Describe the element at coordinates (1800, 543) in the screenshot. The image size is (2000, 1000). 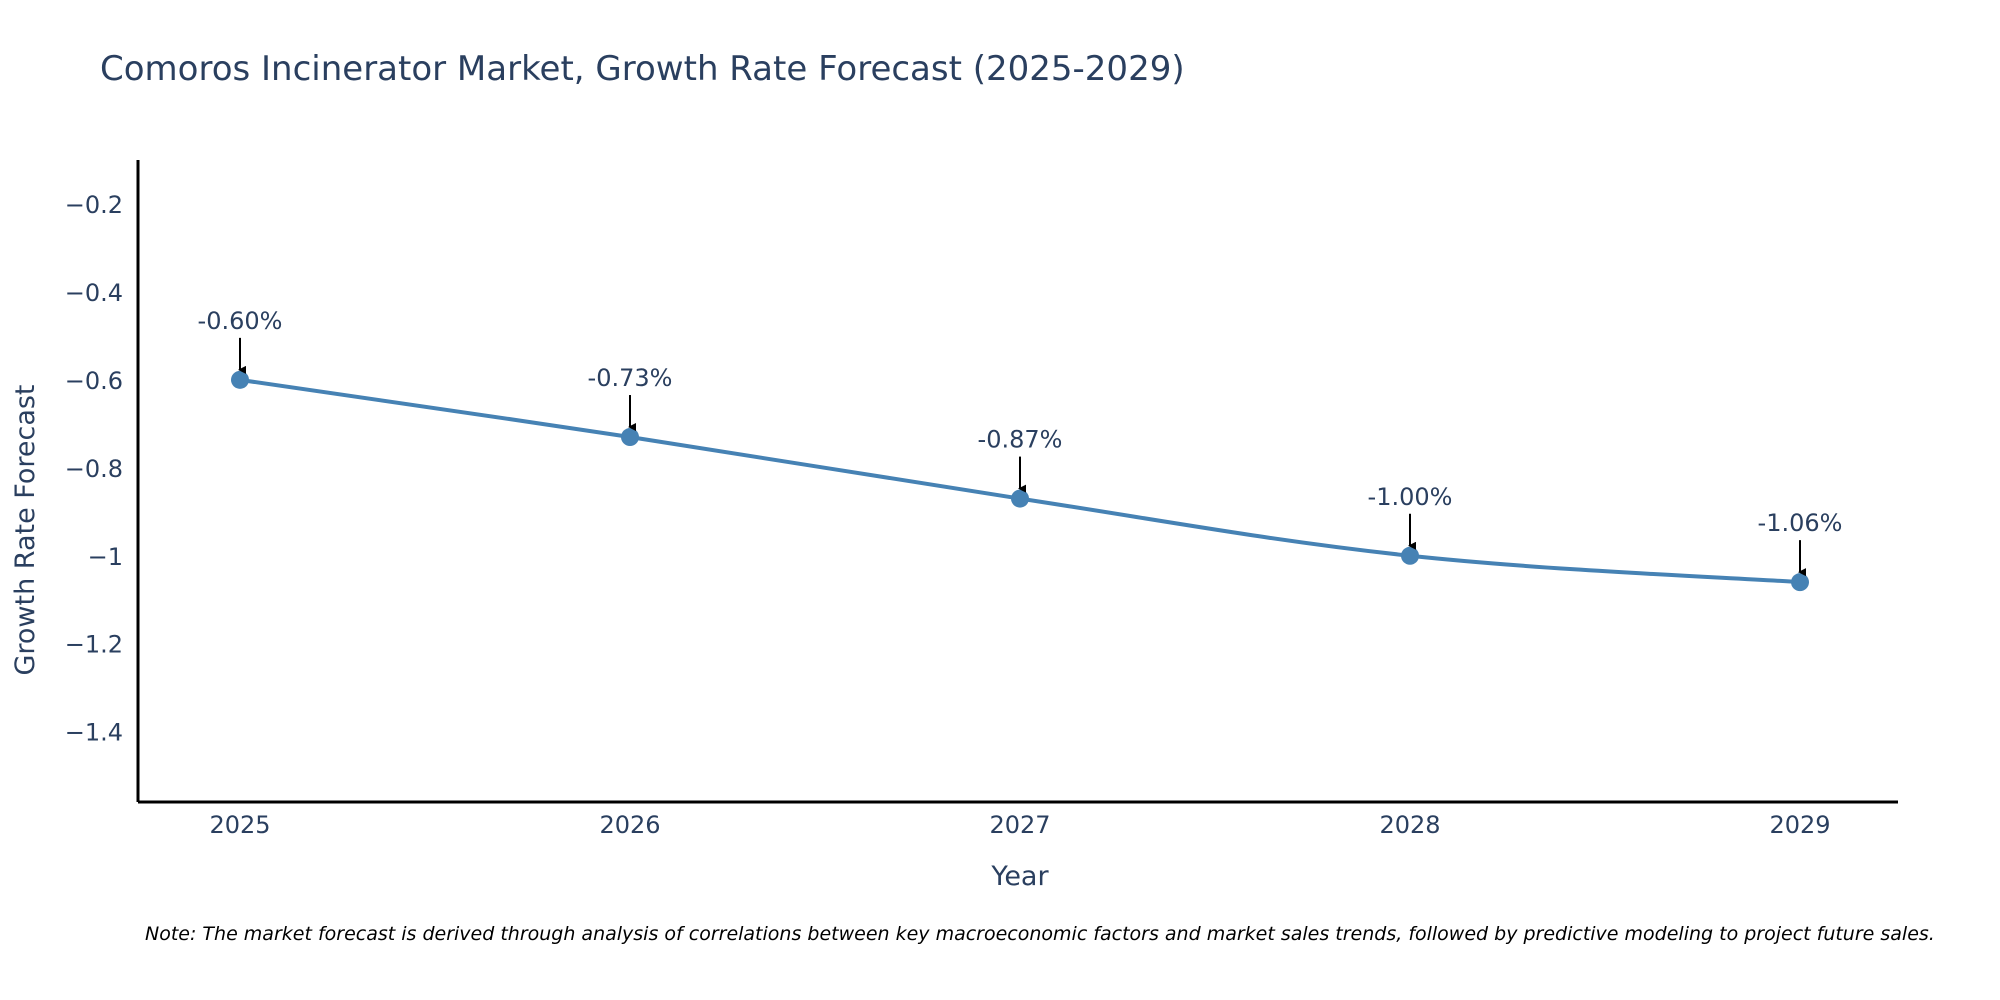
I see `data-label: -1.06%` at that location.